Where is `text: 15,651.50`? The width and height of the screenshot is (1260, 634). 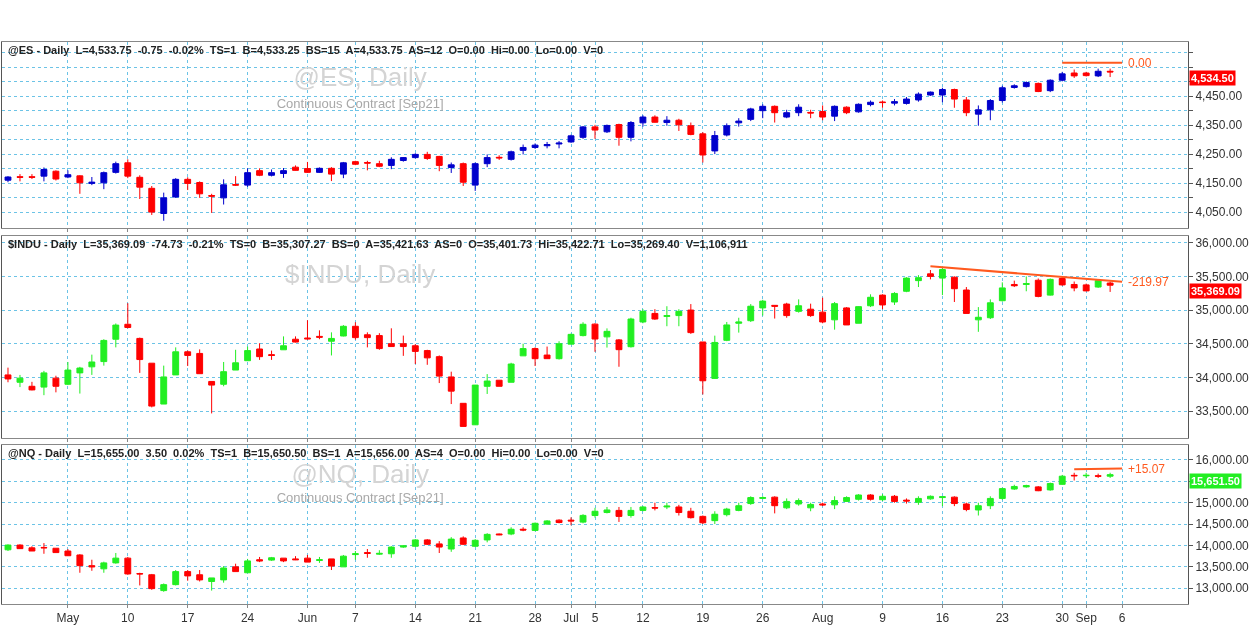 text: 15,651.50 is located at coordinates (1215, 481).